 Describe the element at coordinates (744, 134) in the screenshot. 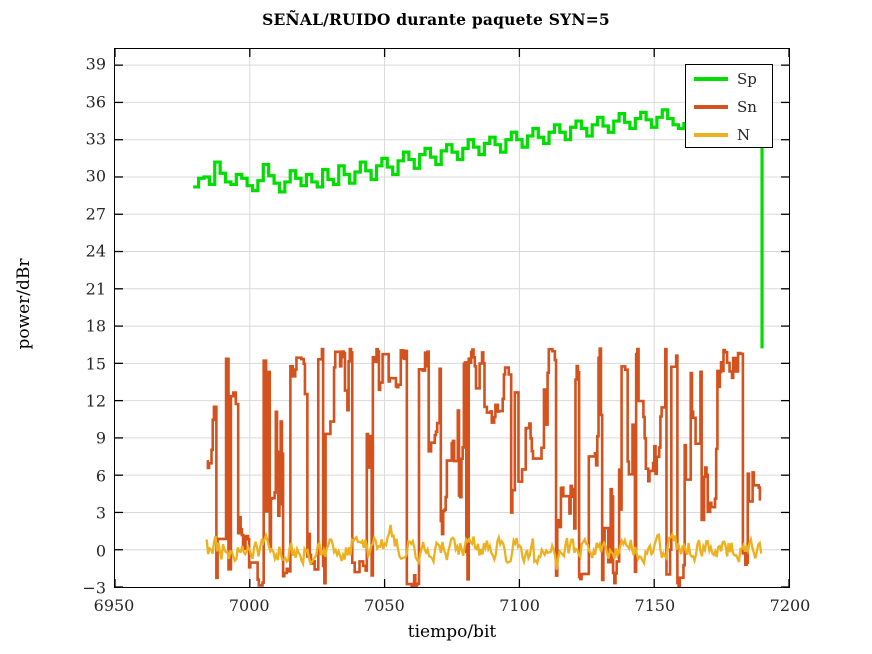

I see `legend-label-n: N` at that location.